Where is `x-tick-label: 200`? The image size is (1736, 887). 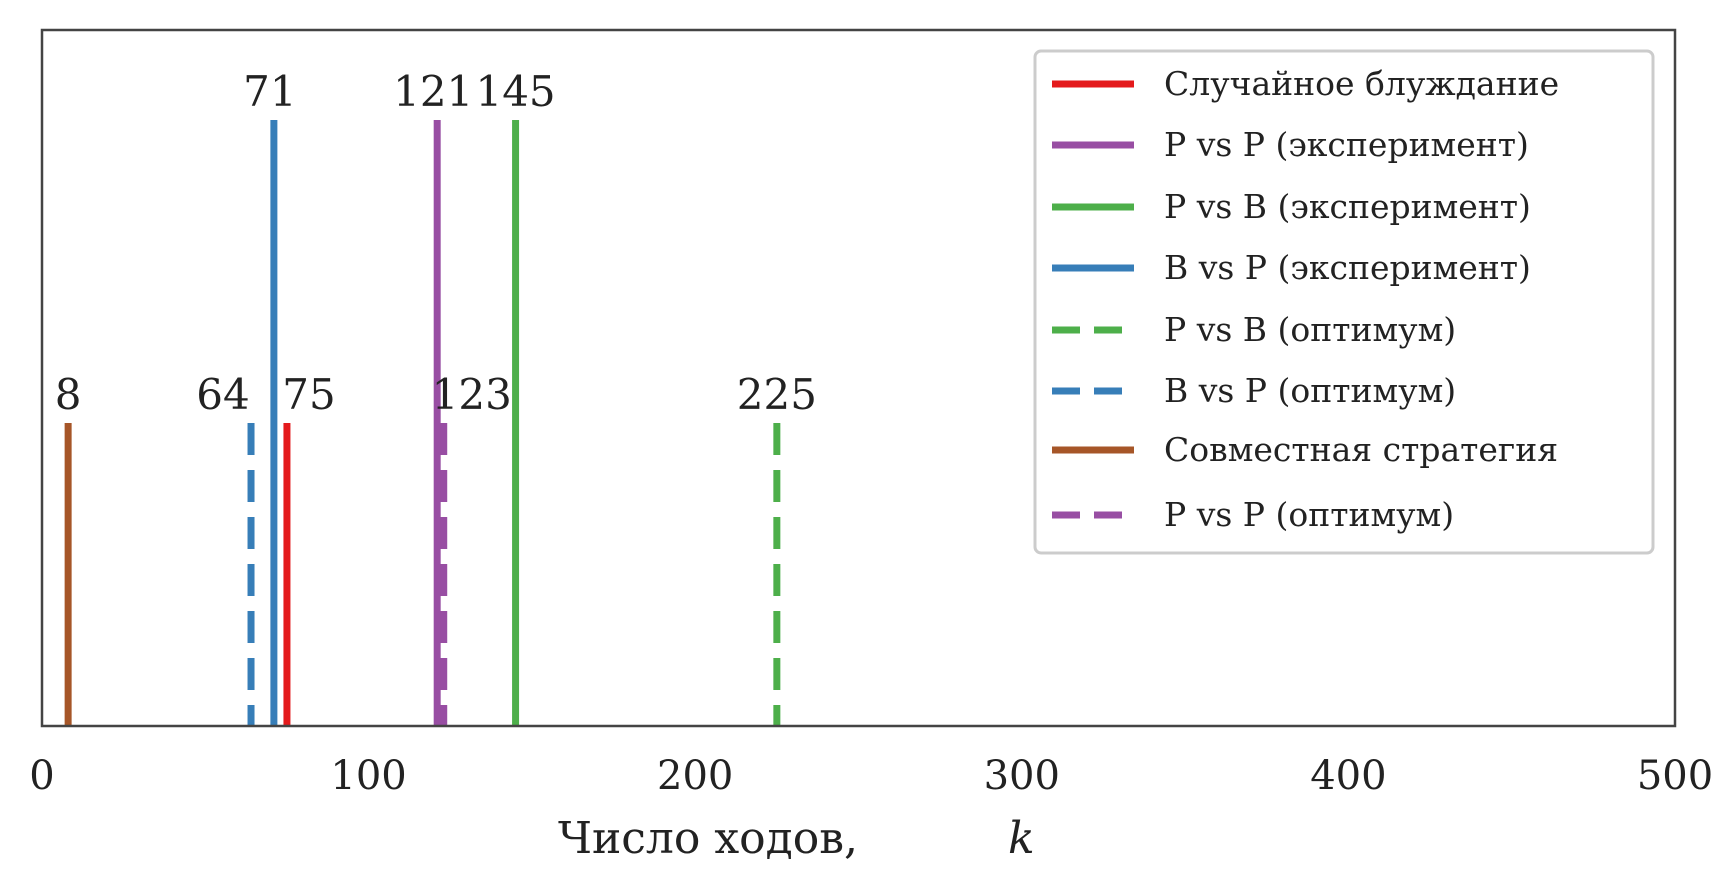
x-tick-label: 200 is located at coordinates (695, 776).